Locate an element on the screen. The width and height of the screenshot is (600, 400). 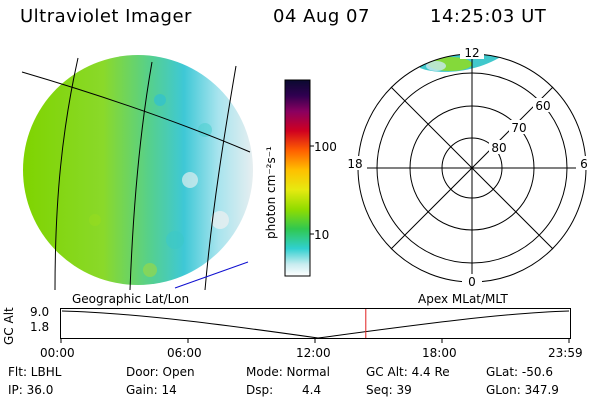
colorbar-tick-100: 100 is located at coordinates (325, 147).